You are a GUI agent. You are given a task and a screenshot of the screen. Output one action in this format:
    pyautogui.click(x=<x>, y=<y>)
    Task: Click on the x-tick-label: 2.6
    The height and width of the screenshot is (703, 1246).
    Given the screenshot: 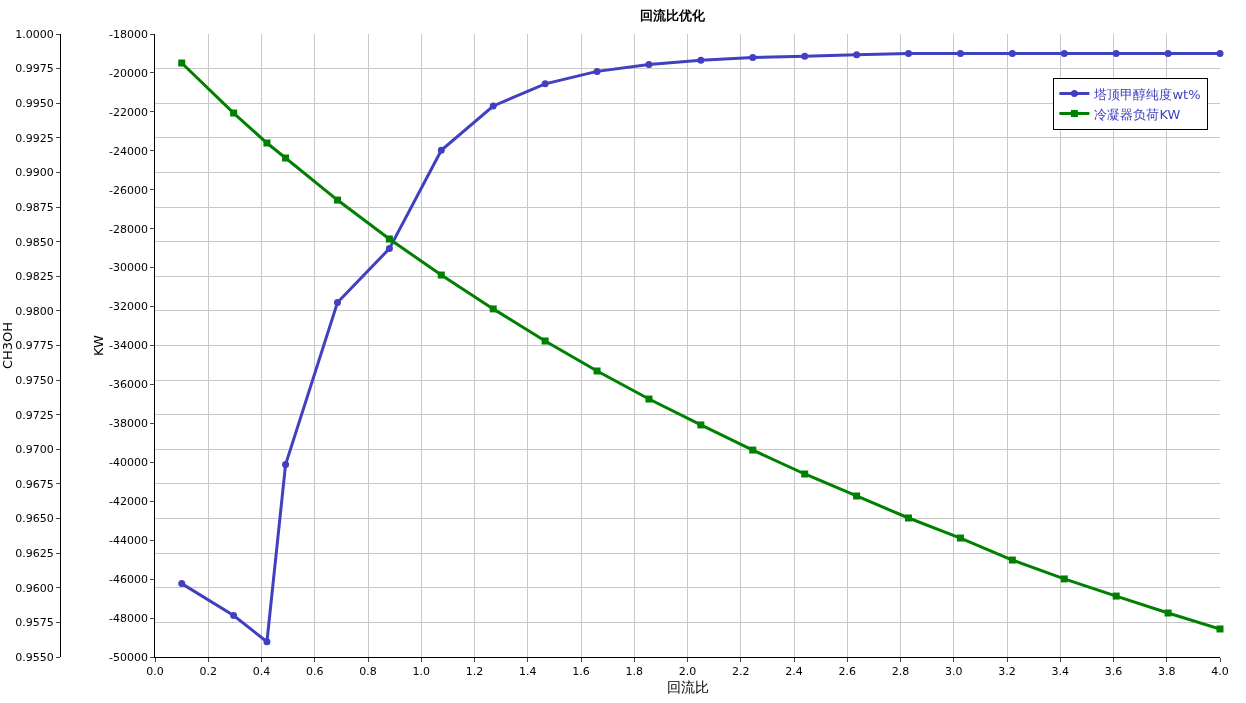 What is the action you would take?
    pyautogui.click(x=847, y=672)
    